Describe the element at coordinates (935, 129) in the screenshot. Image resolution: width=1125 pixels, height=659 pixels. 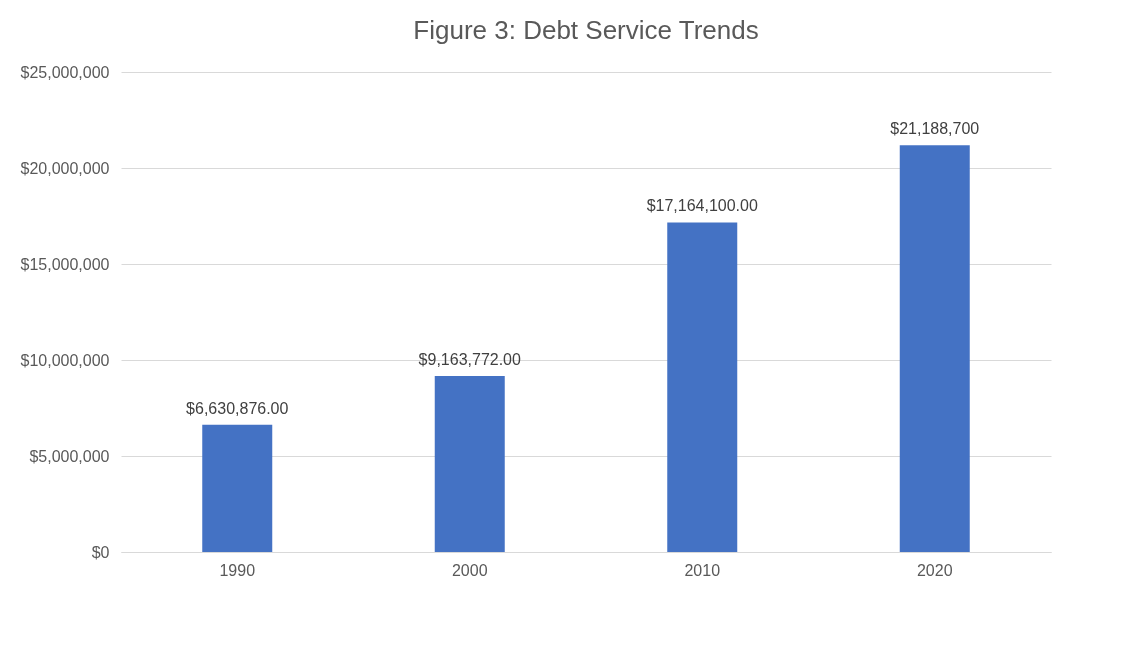
I see `data-label: $21,188,700` at that location.